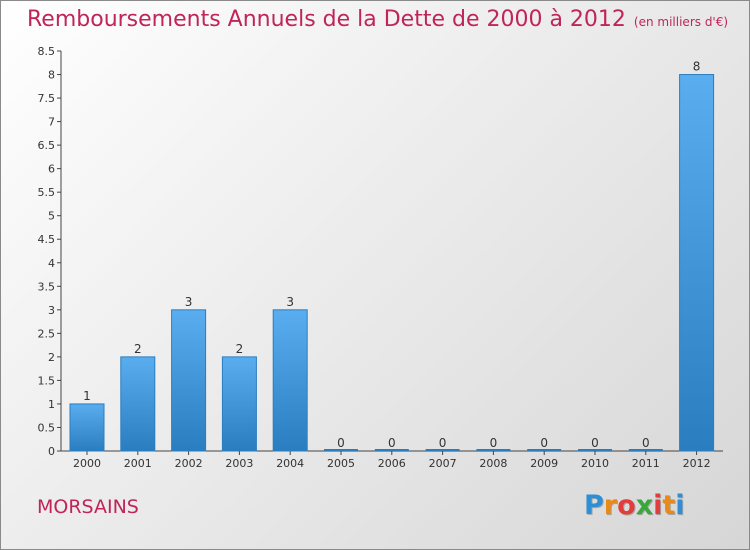 The width and height of the screenshot is (750, 550). I want to click on x-tick-label: 2008, so click(493, 463).